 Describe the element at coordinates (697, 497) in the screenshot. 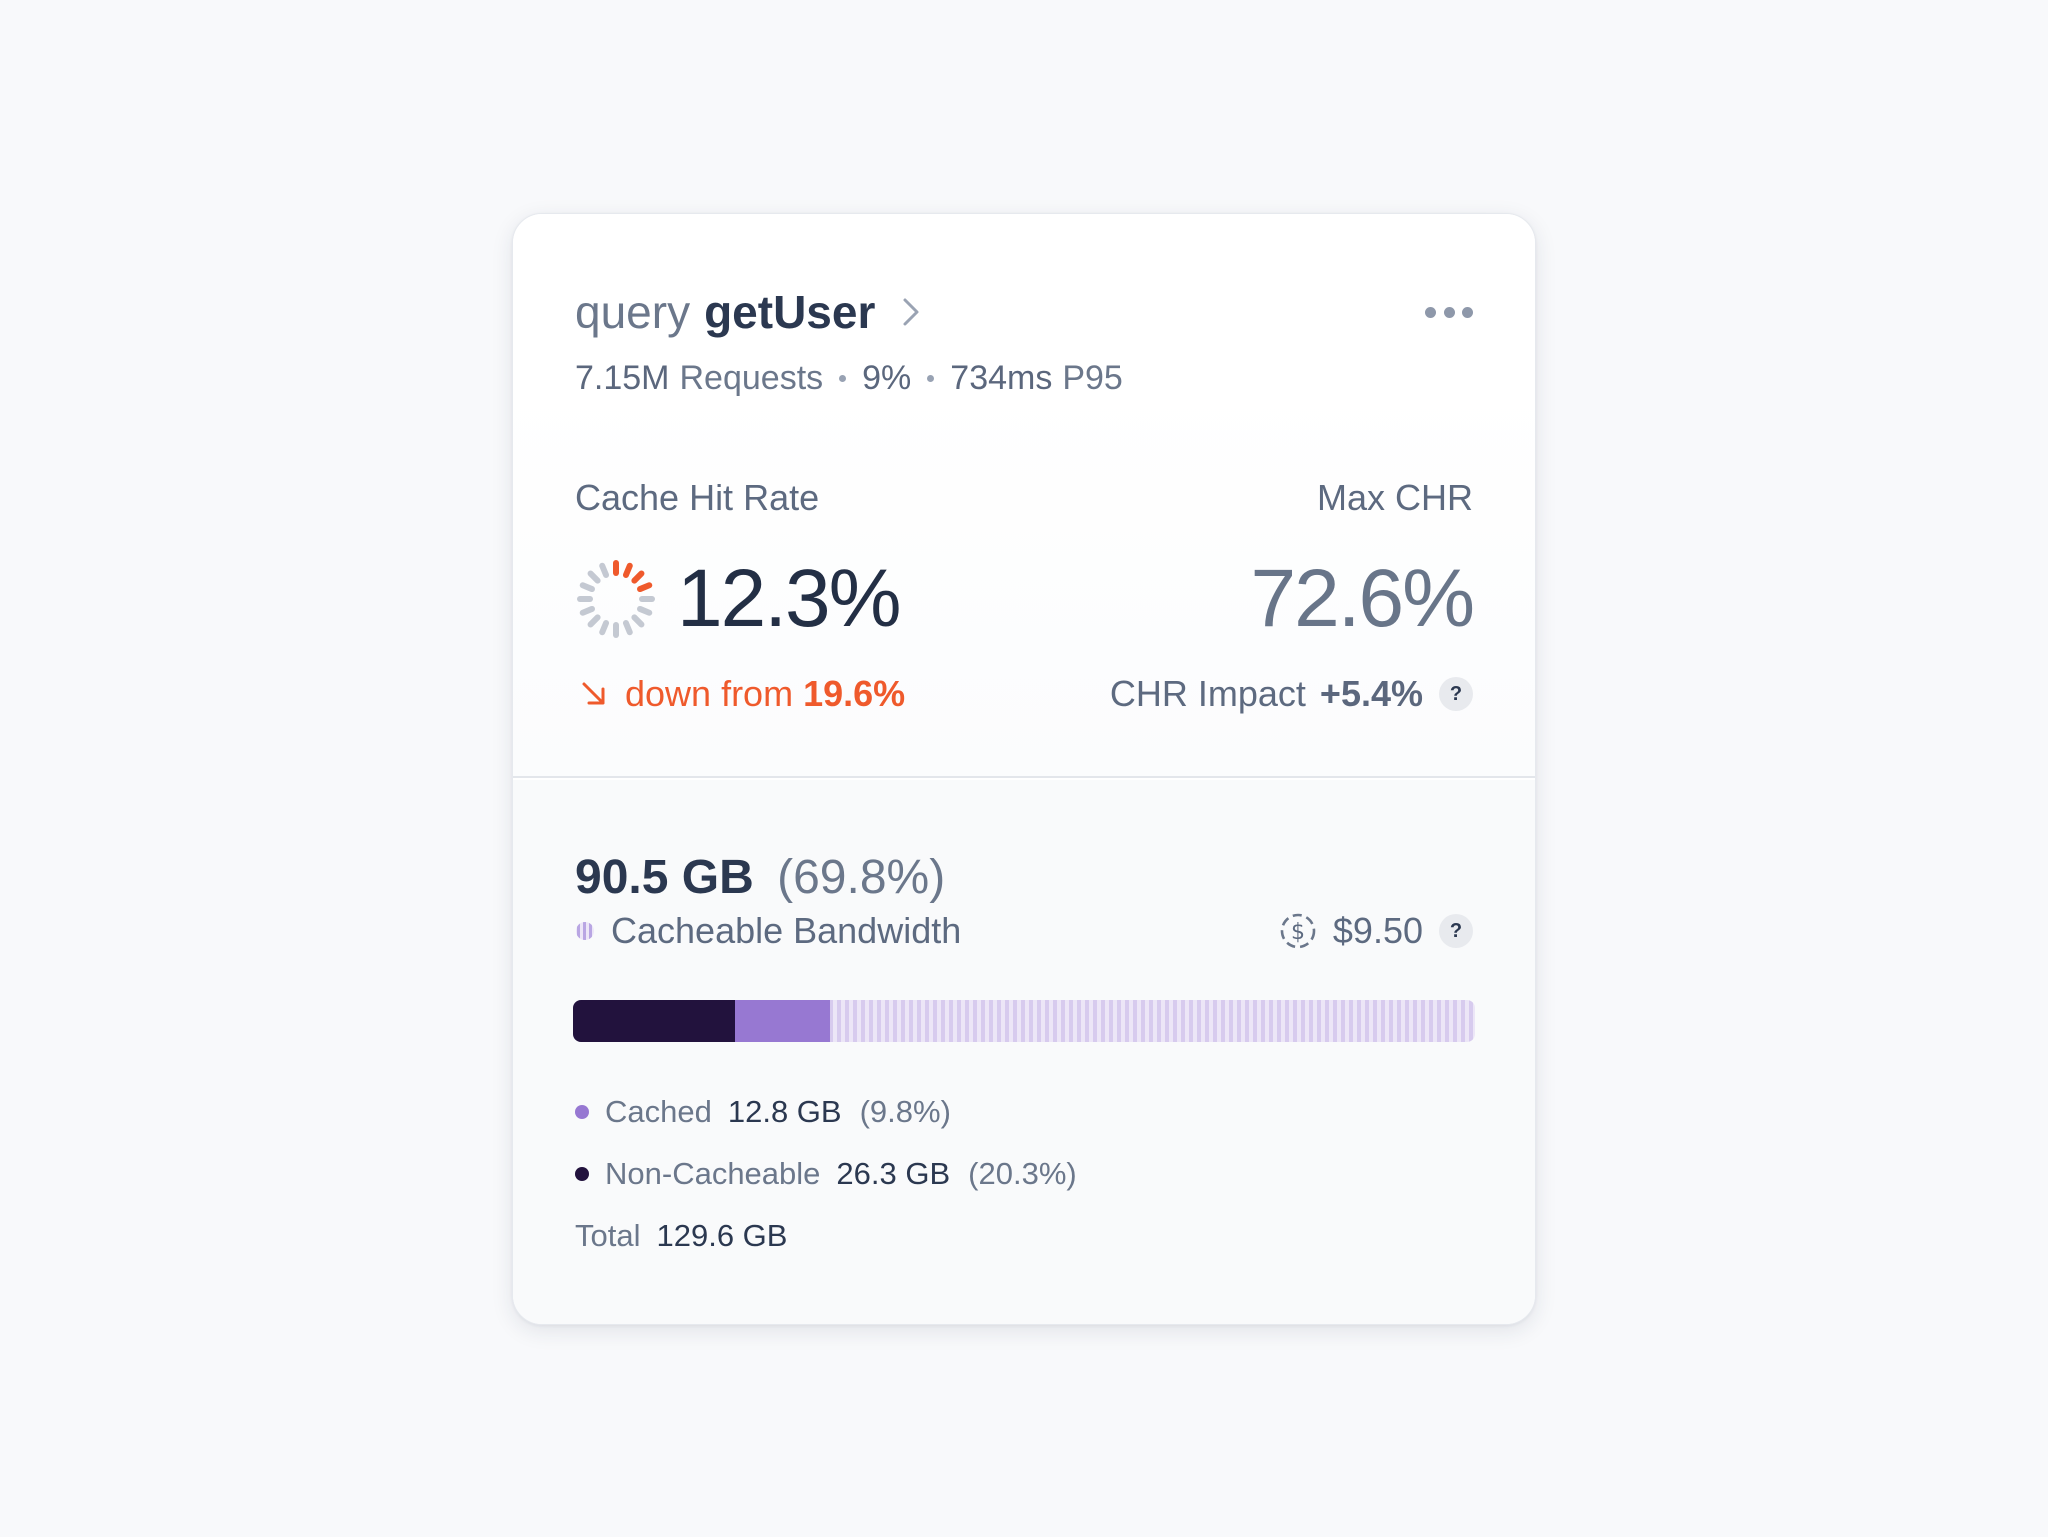

I see `cache-hit-rate-label: Cache Hit Rate` at that location.